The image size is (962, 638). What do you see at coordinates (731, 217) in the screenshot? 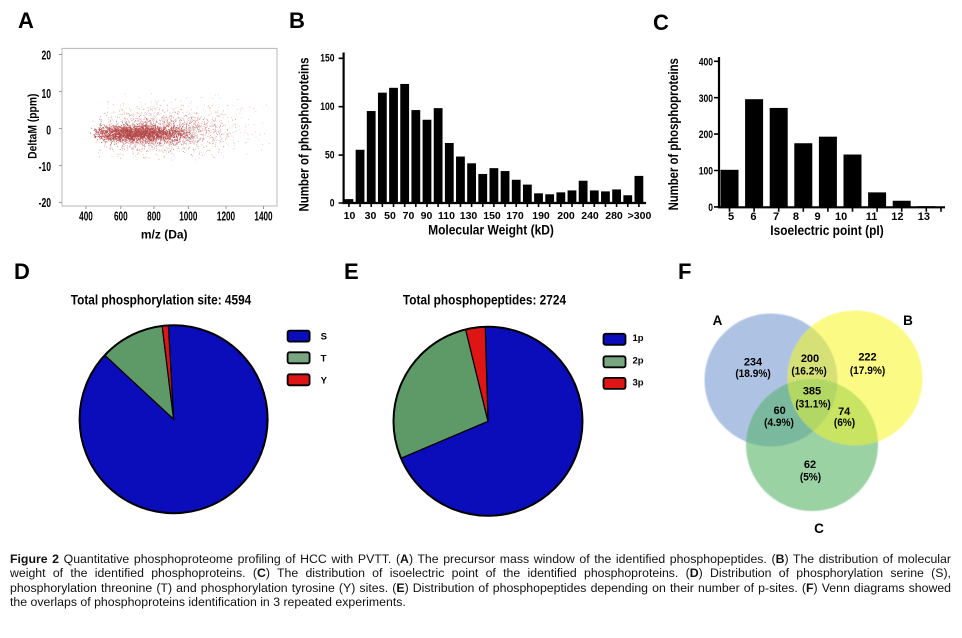
I see `svg-text: 5` at bounding box center [731, 217].